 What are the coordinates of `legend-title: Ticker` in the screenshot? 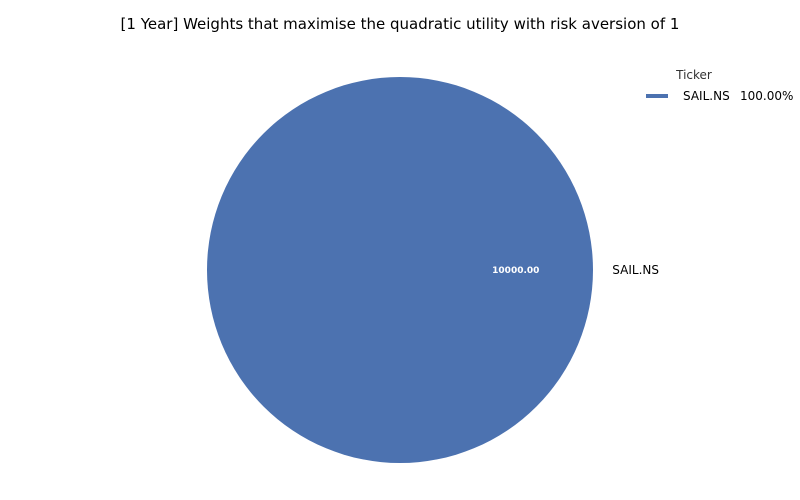 It's located at (693, 75).